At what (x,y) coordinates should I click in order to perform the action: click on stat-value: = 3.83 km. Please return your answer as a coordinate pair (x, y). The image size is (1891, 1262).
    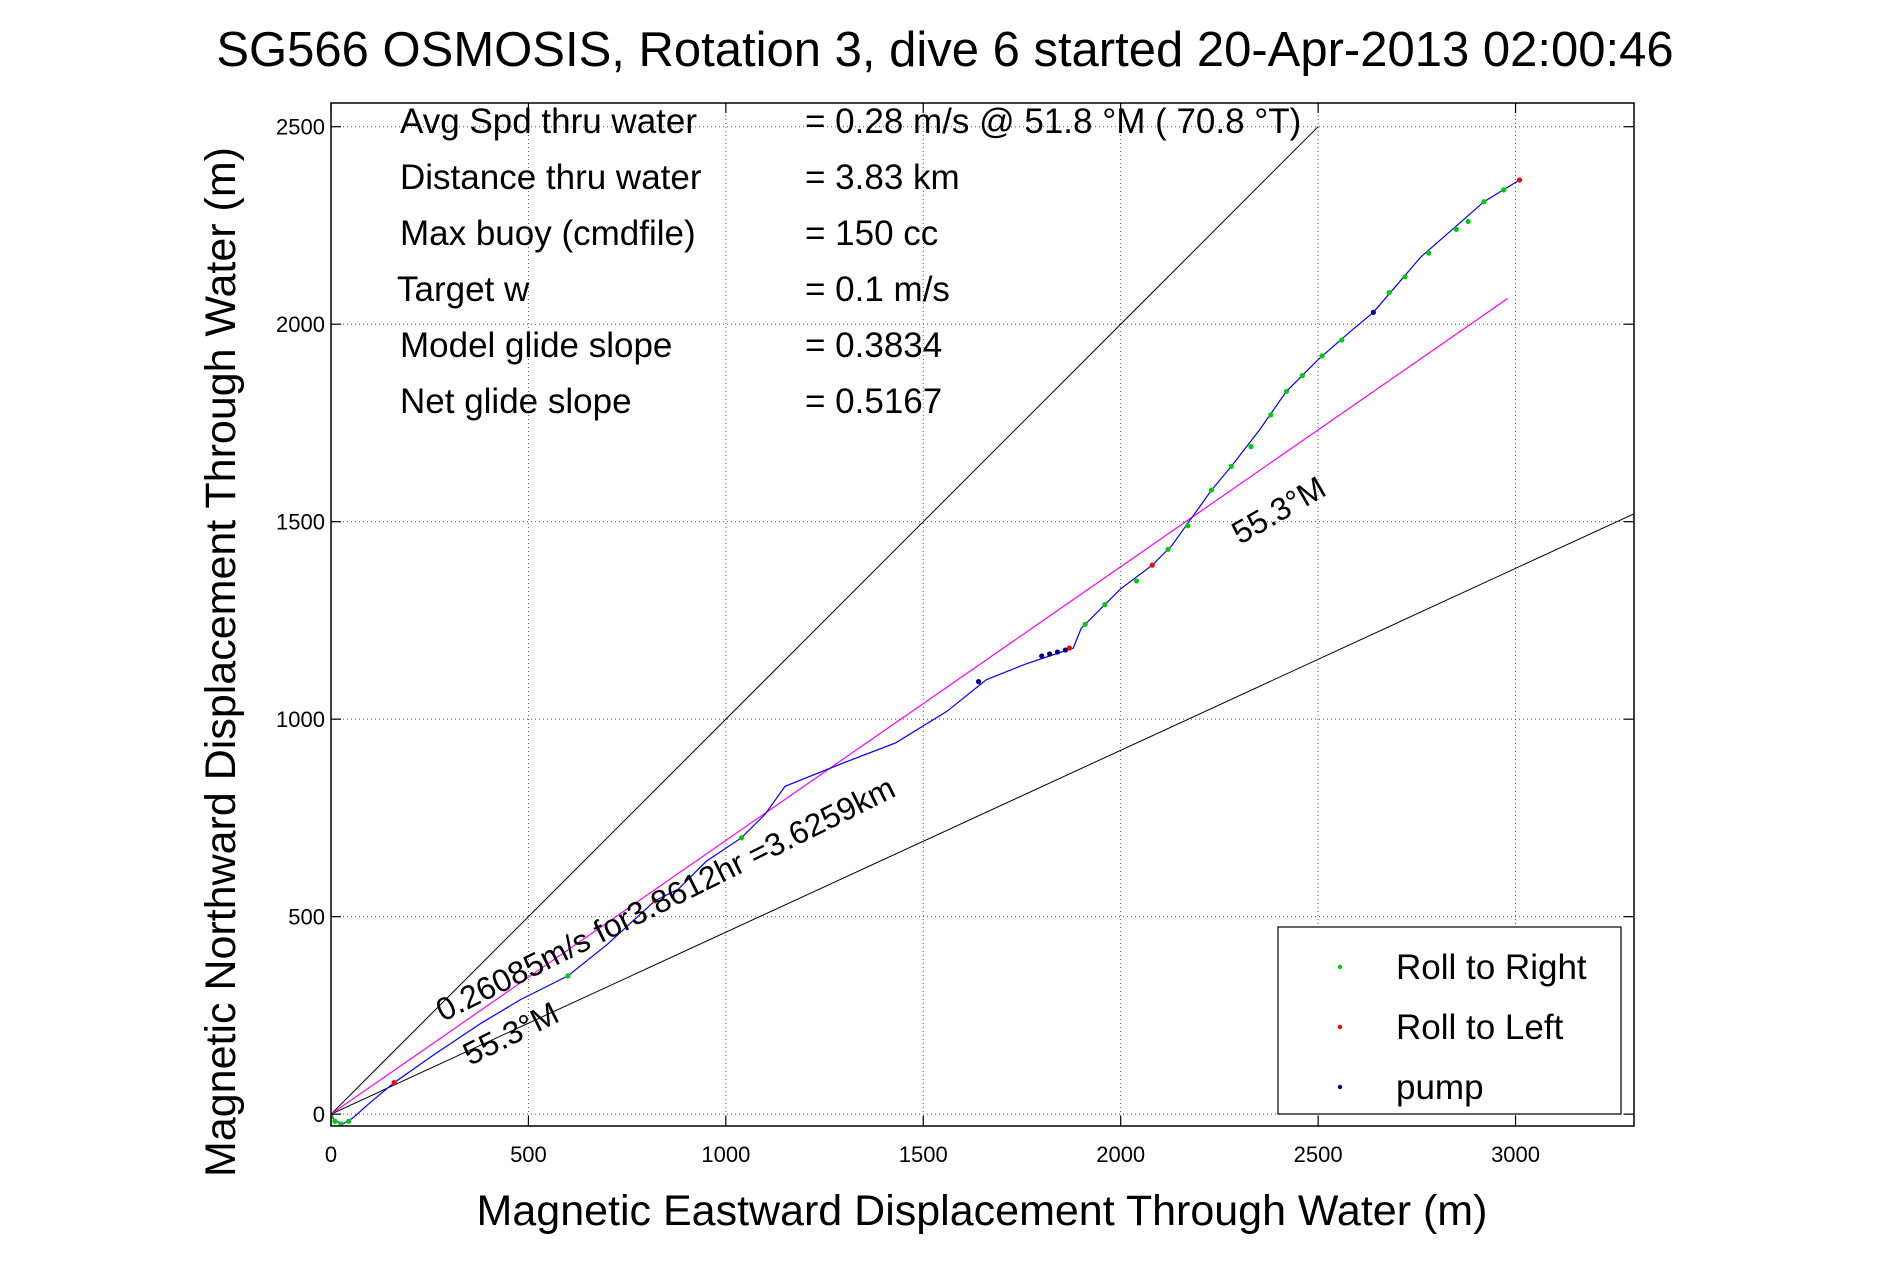
    Looking at the image, I should click on (882, 177).